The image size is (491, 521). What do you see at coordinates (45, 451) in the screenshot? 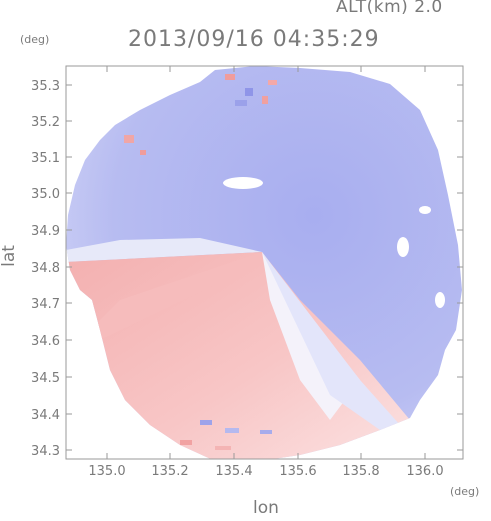
I see `y-tick-label: 34.3` at bounding box center [45, 451].